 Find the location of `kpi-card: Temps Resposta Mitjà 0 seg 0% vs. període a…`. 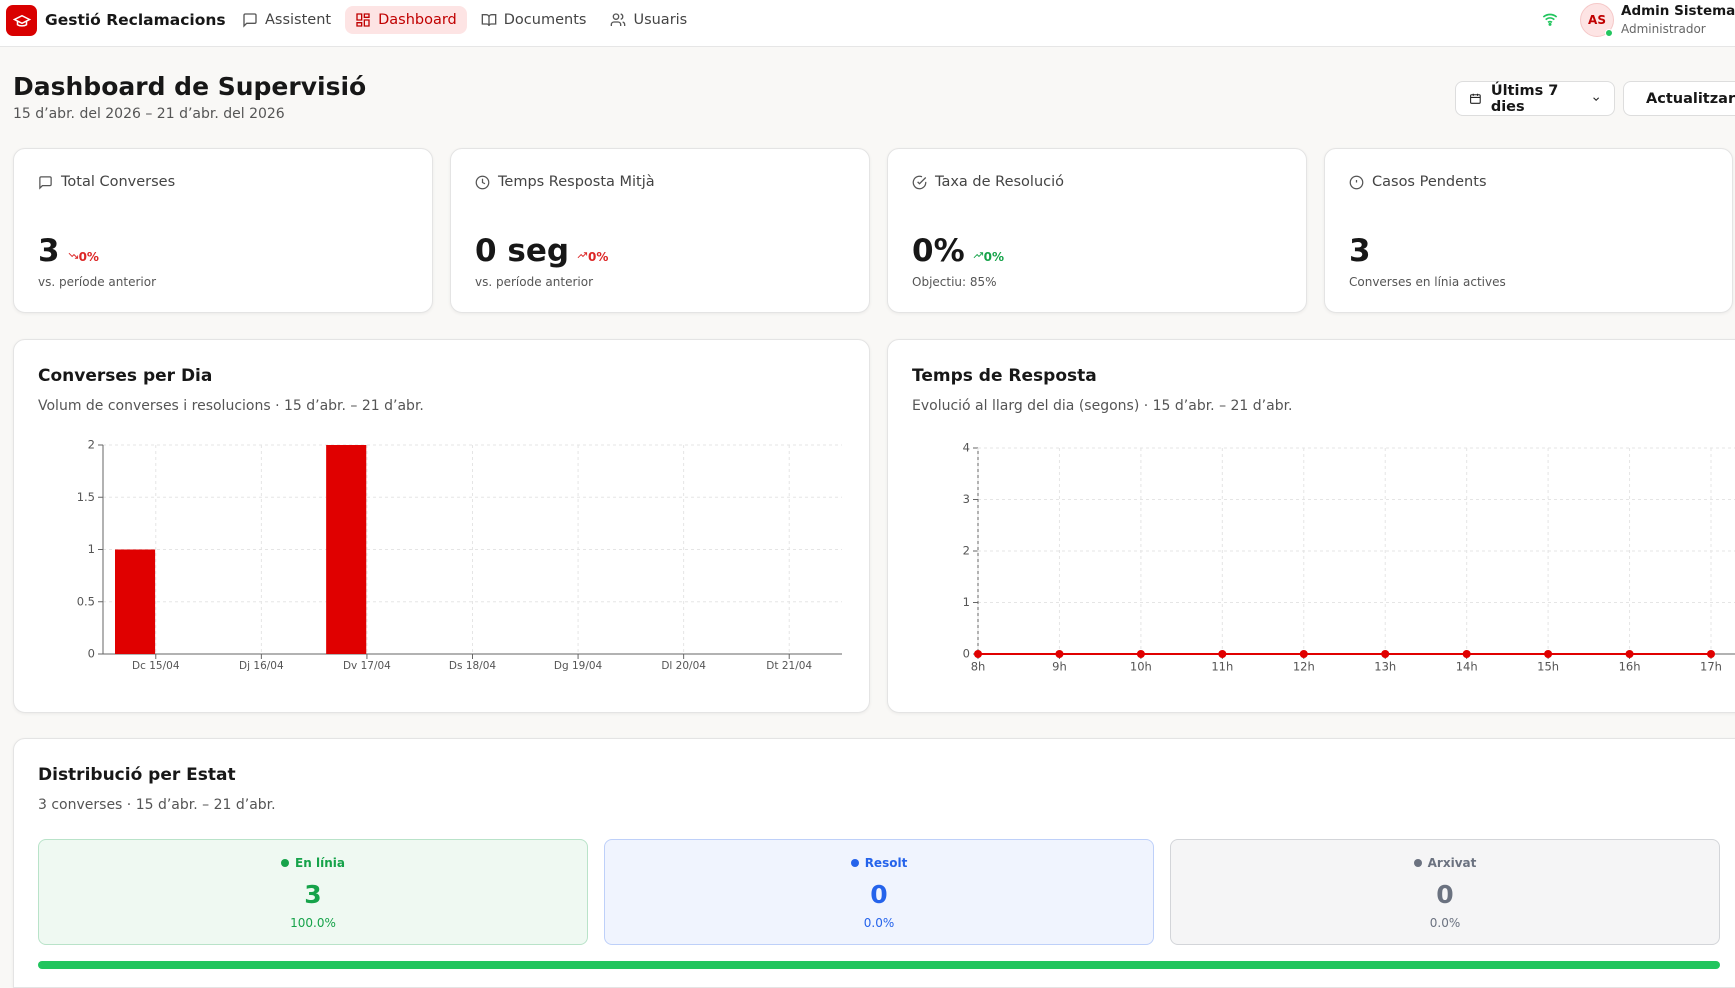

kpi-card: Temps Resposta Mitjà 0 seg 0% vs. període a… is located at coordinates (660, 230).